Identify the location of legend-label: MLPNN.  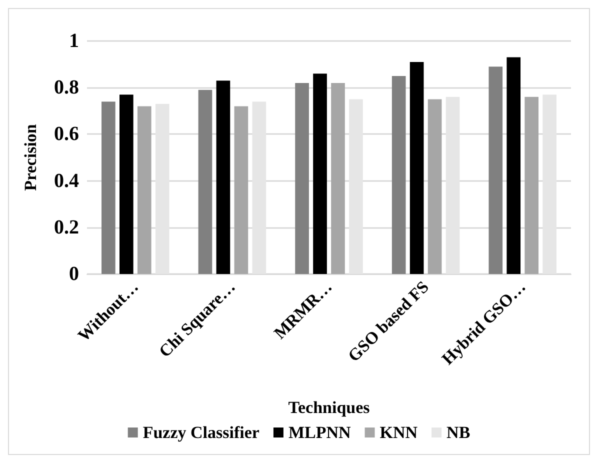
(320, 432).